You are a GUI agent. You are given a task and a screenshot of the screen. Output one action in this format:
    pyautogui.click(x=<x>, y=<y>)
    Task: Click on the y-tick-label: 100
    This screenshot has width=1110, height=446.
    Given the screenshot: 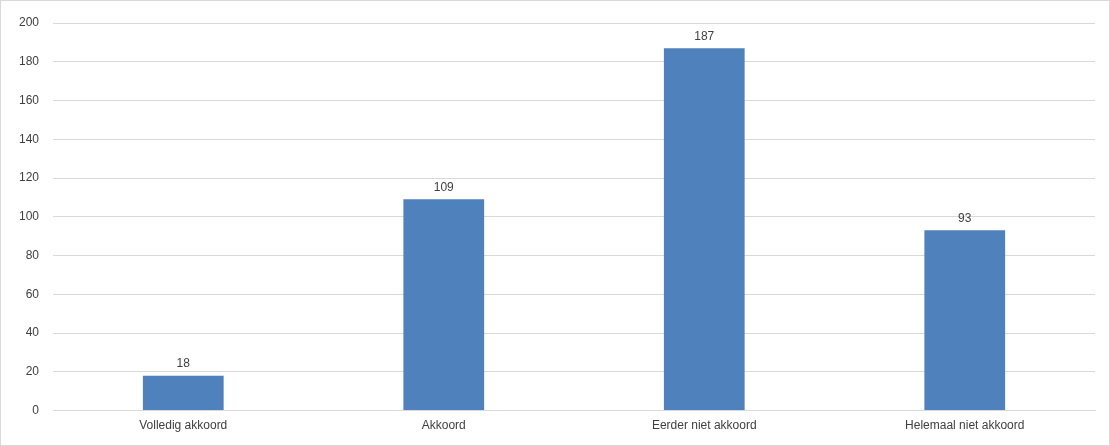 What is the action you would take?
    pyautogui.click(x=29, y=216)
    